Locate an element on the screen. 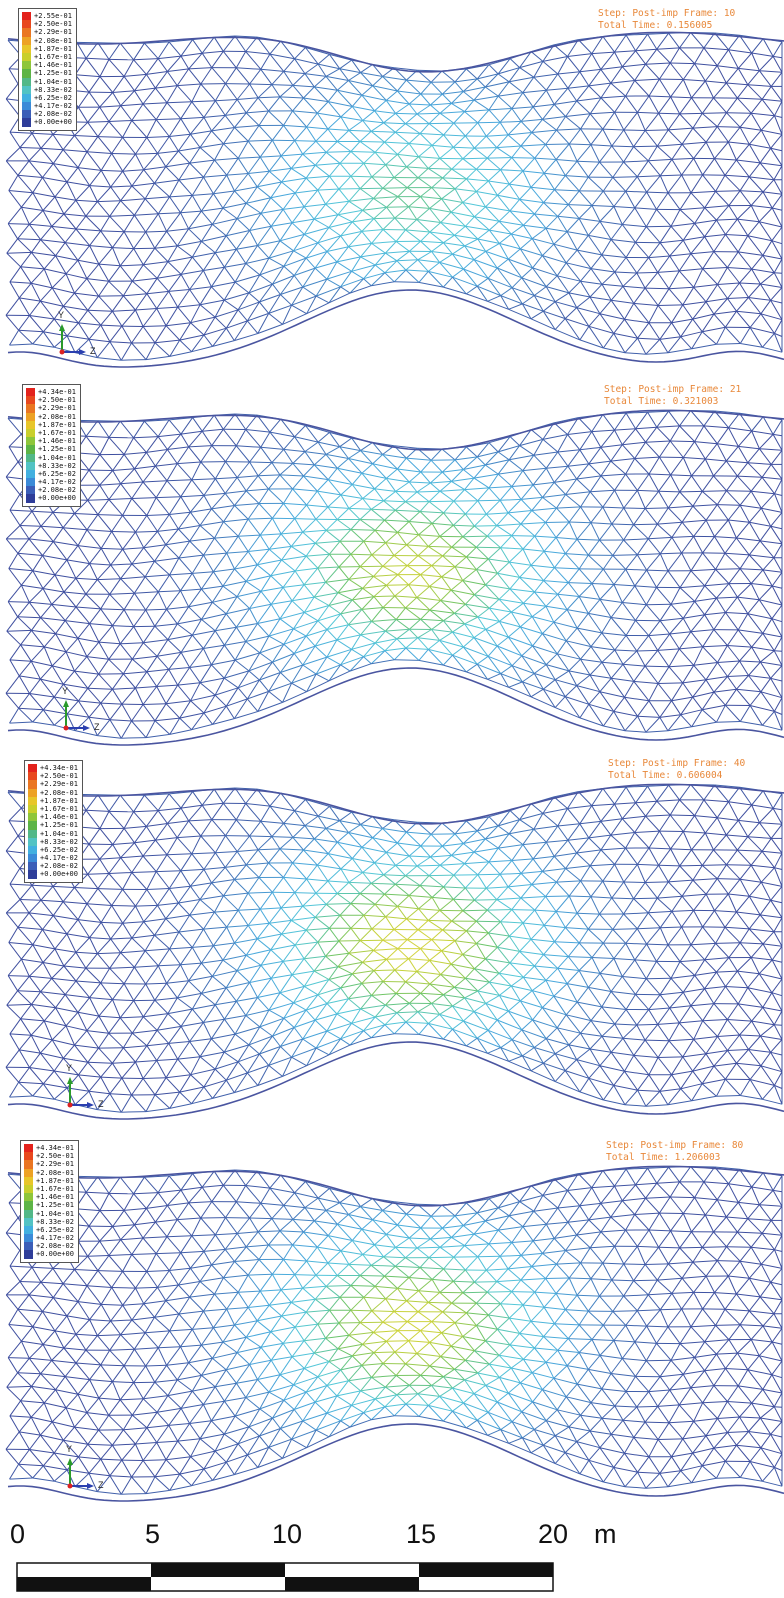 The image size is (784, 1598). legend-entry: +2.08e-02 is located at coordinates (51, 490).